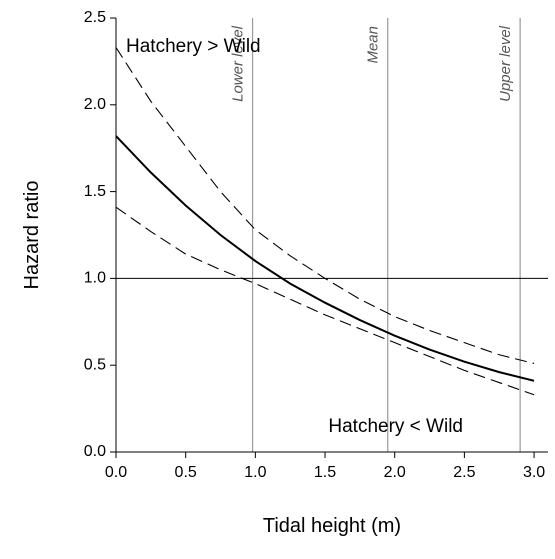  What do you see at coordinates (32, 235) in the screenshot?
I see `y-axis-label: Hazard ratio` at bounding box center [32, 235].